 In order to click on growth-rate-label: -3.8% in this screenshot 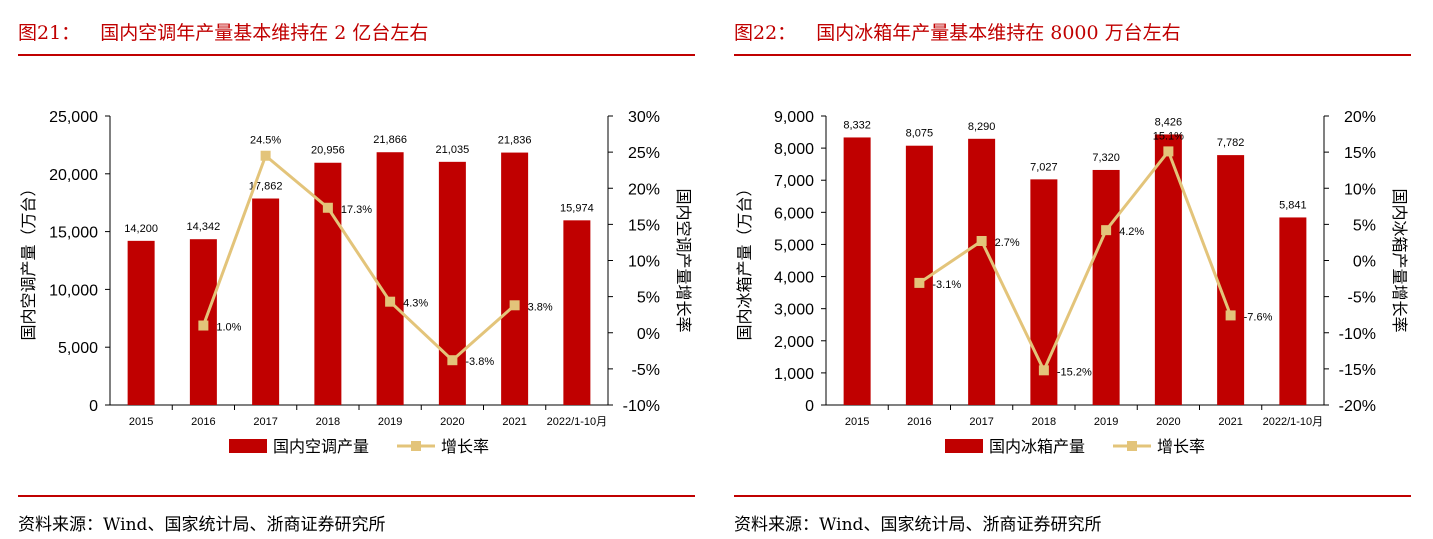, I will do `click(479, 362)`.